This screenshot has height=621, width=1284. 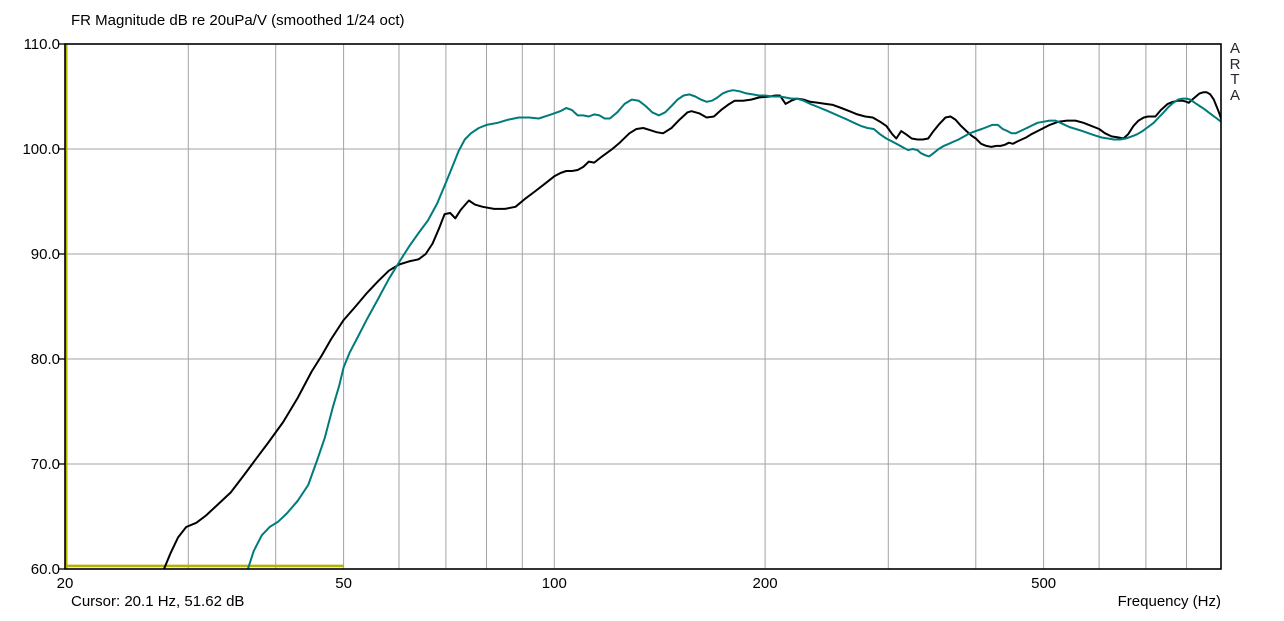 I want to click on y-tick-label: 90.0, so click(x=45, y=254).